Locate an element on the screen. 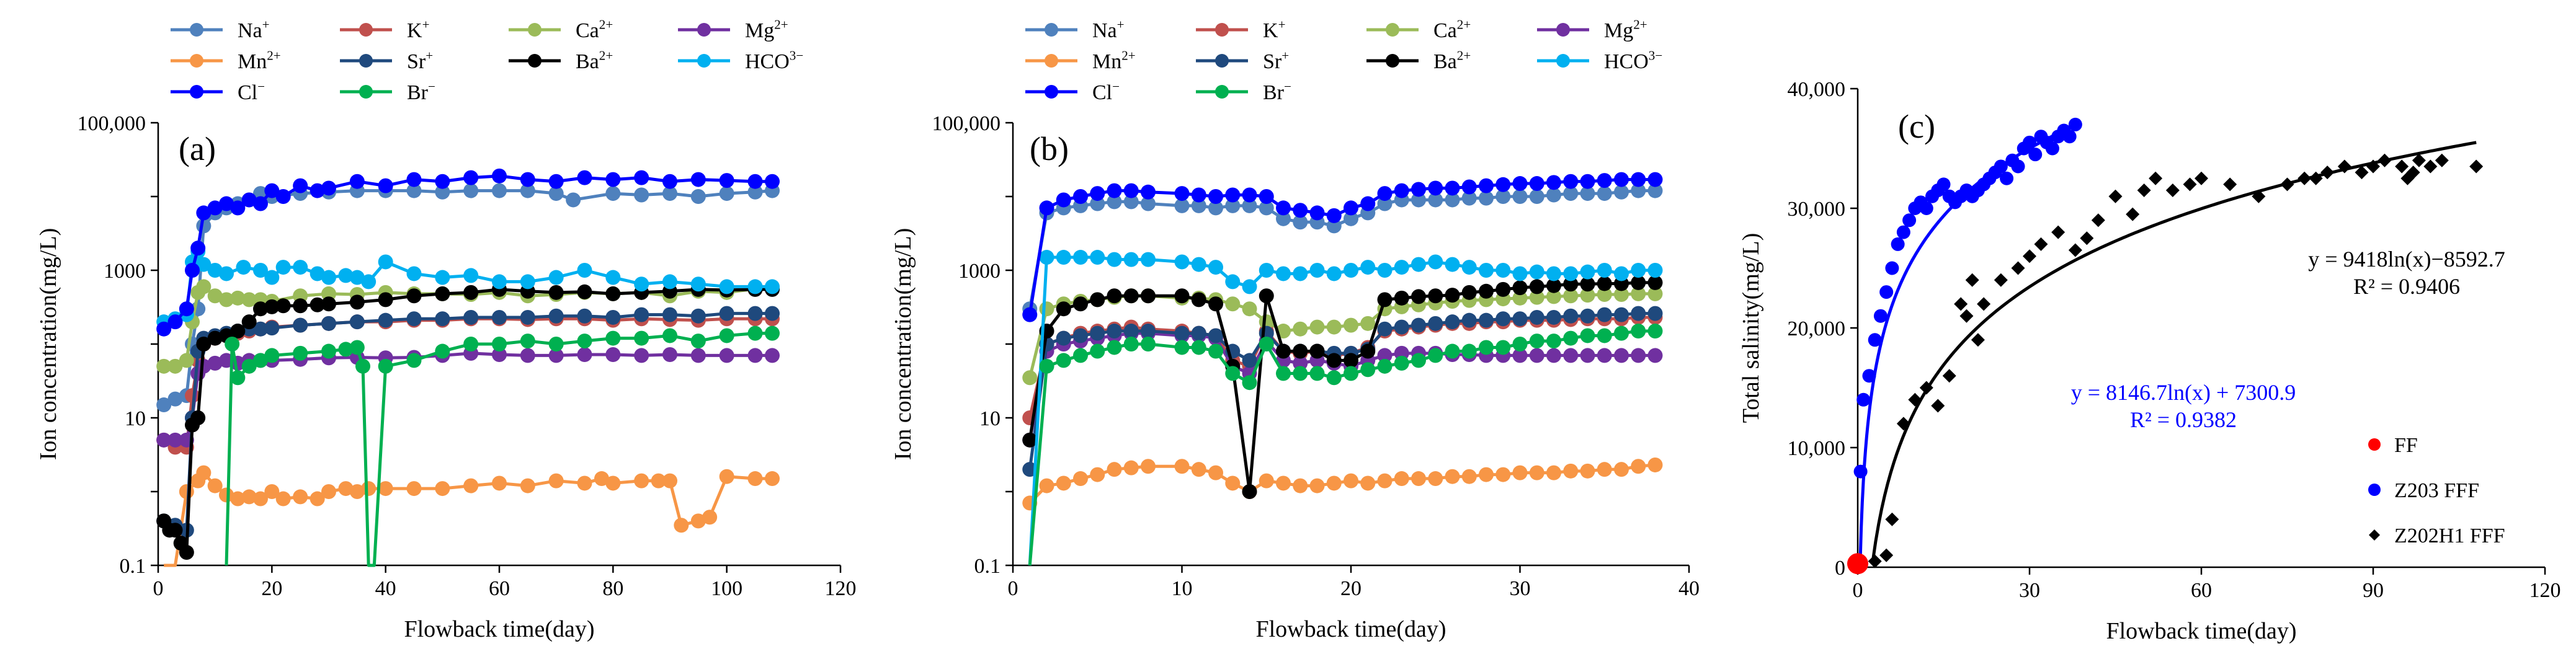 This screenshot has width=2576, height=672. y-tick-label: 40,000 is located at coordinates (1817, 90).